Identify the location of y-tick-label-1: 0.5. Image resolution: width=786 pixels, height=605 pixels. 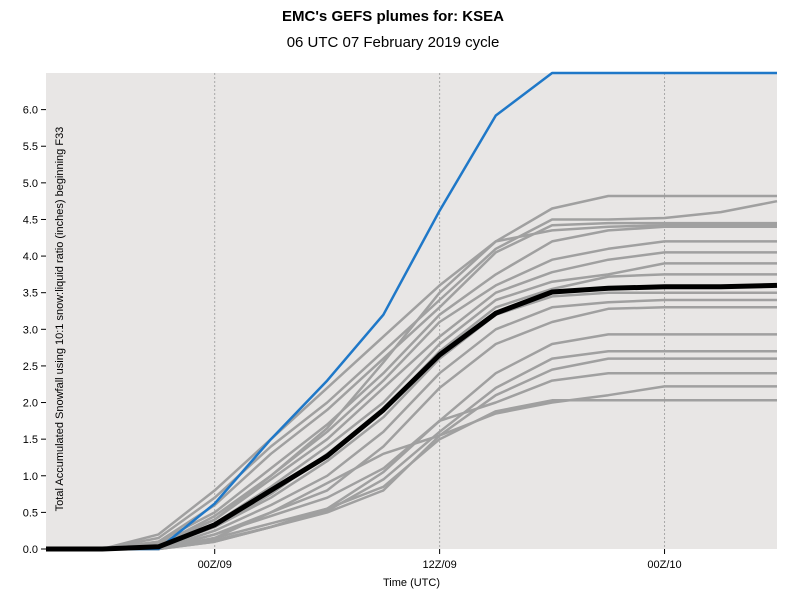
(30, 513).